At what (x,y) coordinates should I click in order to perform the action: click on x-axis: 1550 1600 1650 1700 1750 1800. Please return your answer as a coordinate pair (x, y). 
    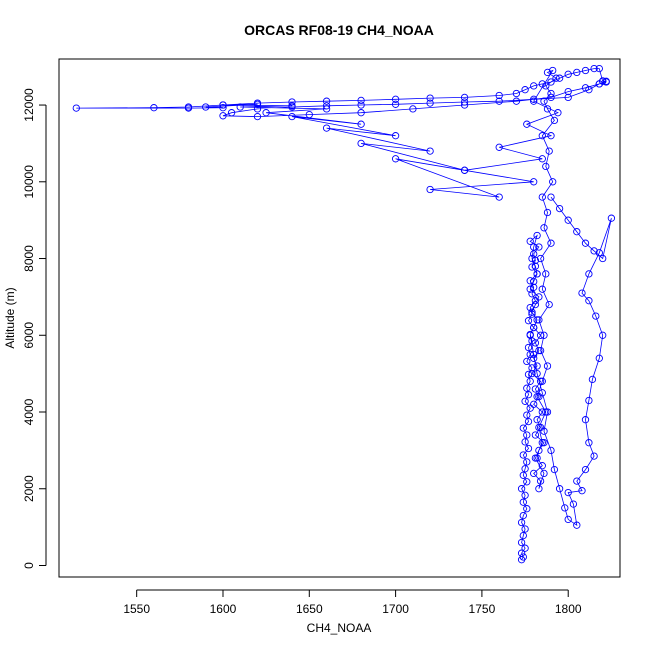
    Looking at the image, I should click on (352, 602).